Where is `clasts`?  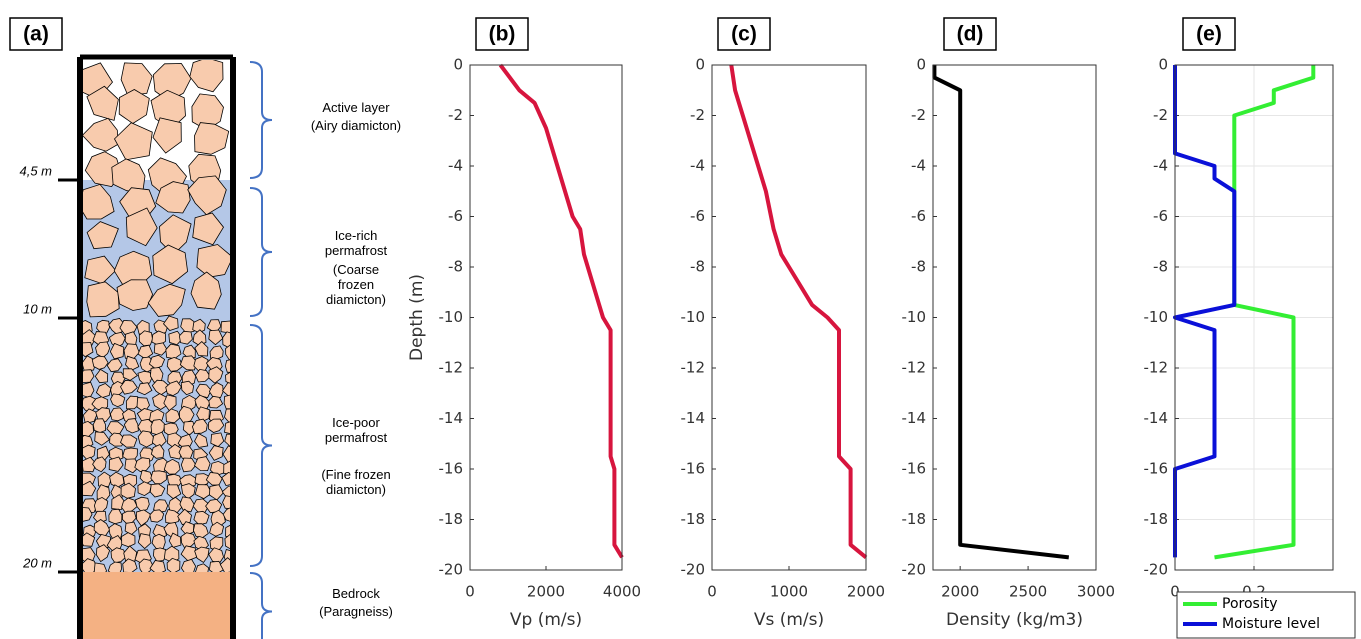
clasts is located at coordinates (156, 316).